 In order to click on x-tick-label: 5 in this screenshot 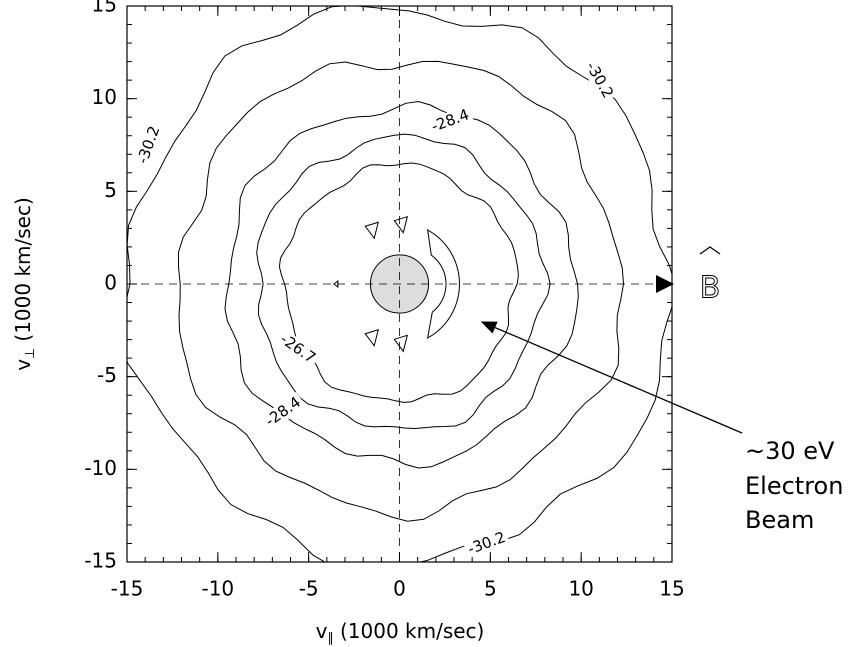, I will do `click(490, 589)`.